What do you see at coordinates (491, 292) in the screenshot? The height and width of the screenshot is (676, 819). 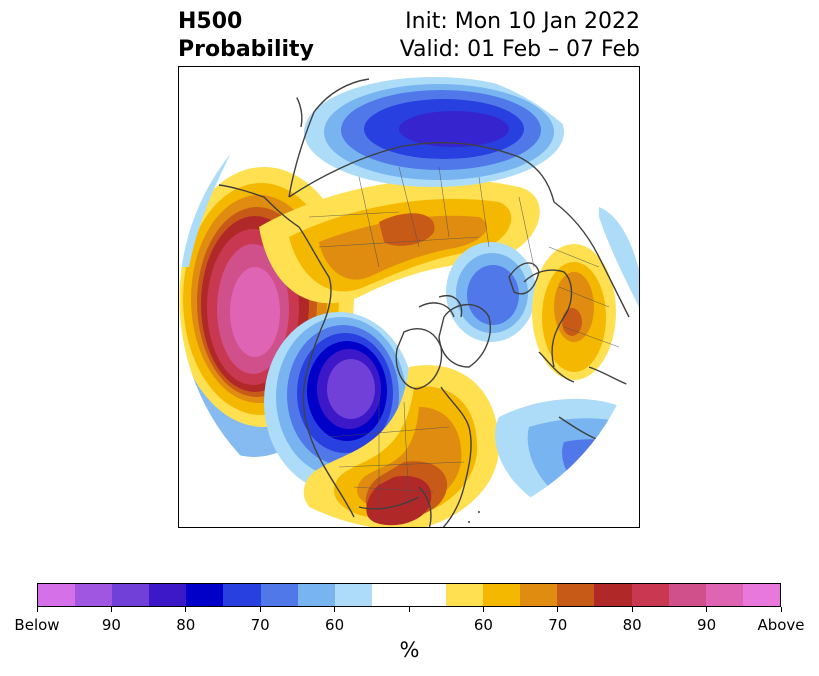 I see `barents-below-anomaly` at bounding box center [491, 292].